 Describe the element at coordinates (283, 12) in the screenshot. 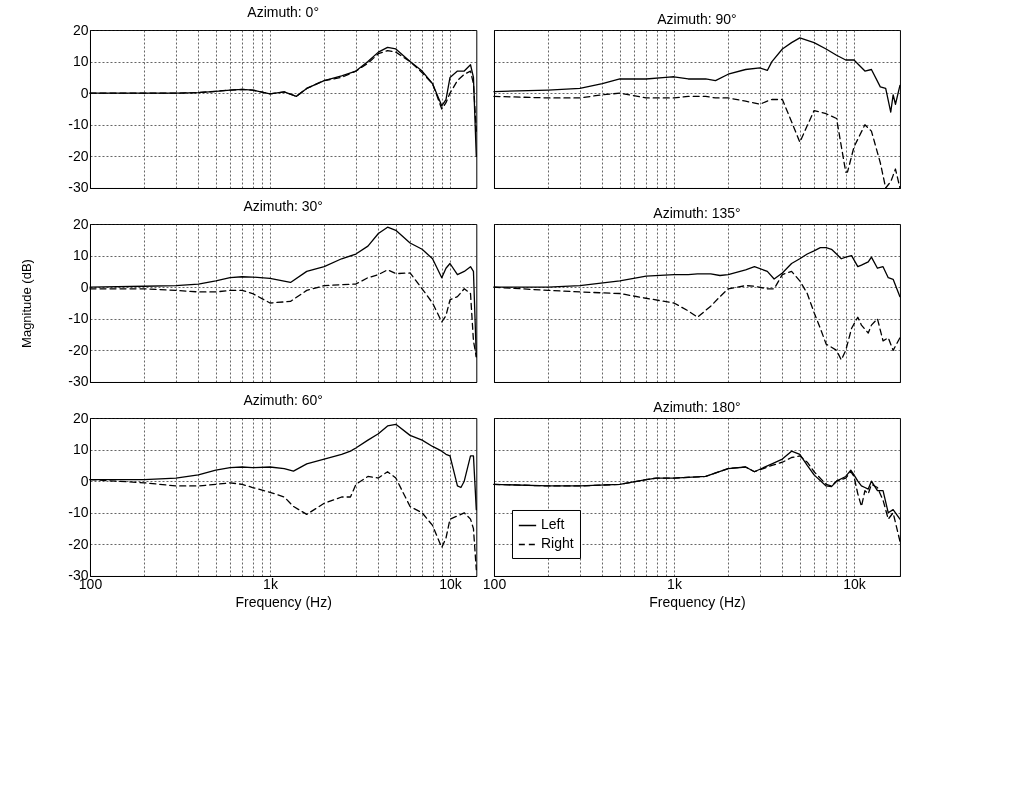

I see `chart-title: Azimuth: 0°` at that location.